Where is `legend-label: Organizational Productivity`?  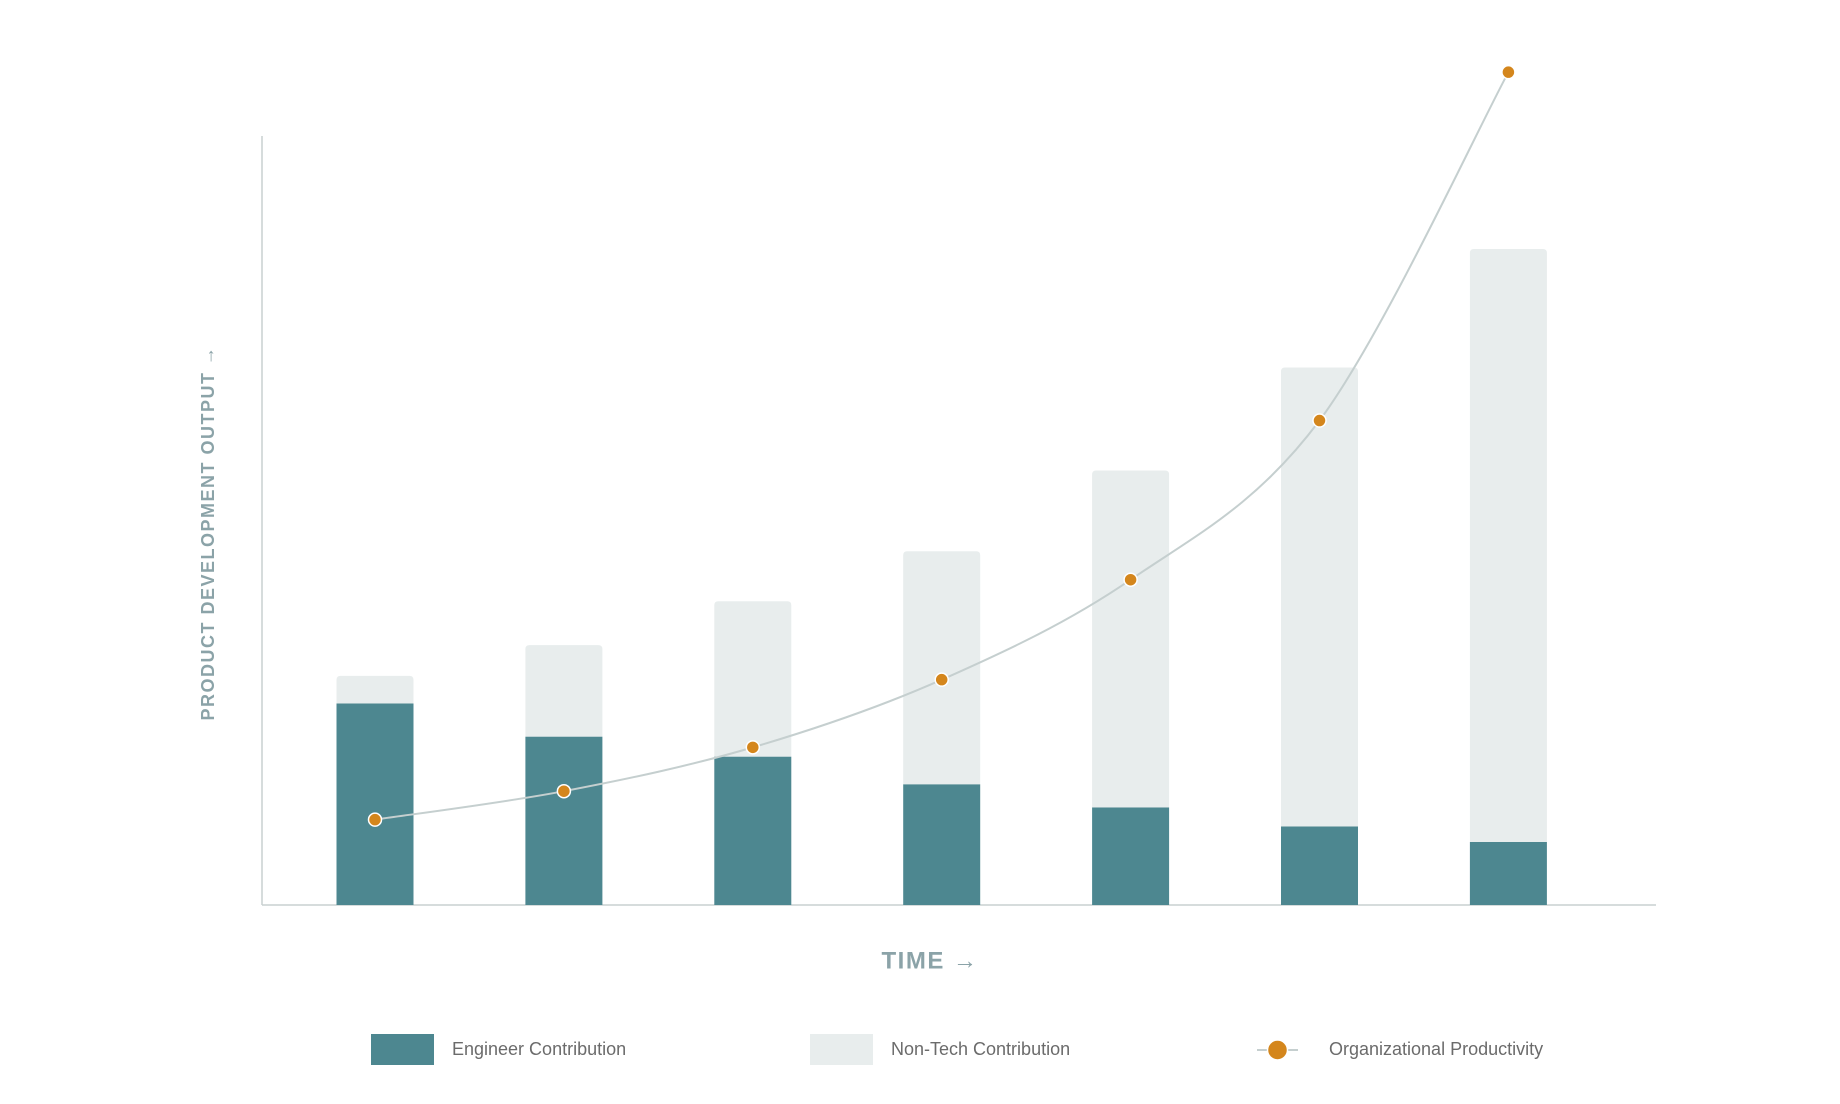 legend-label: Organizational Productivity is located at coordinates (1436, 1049).